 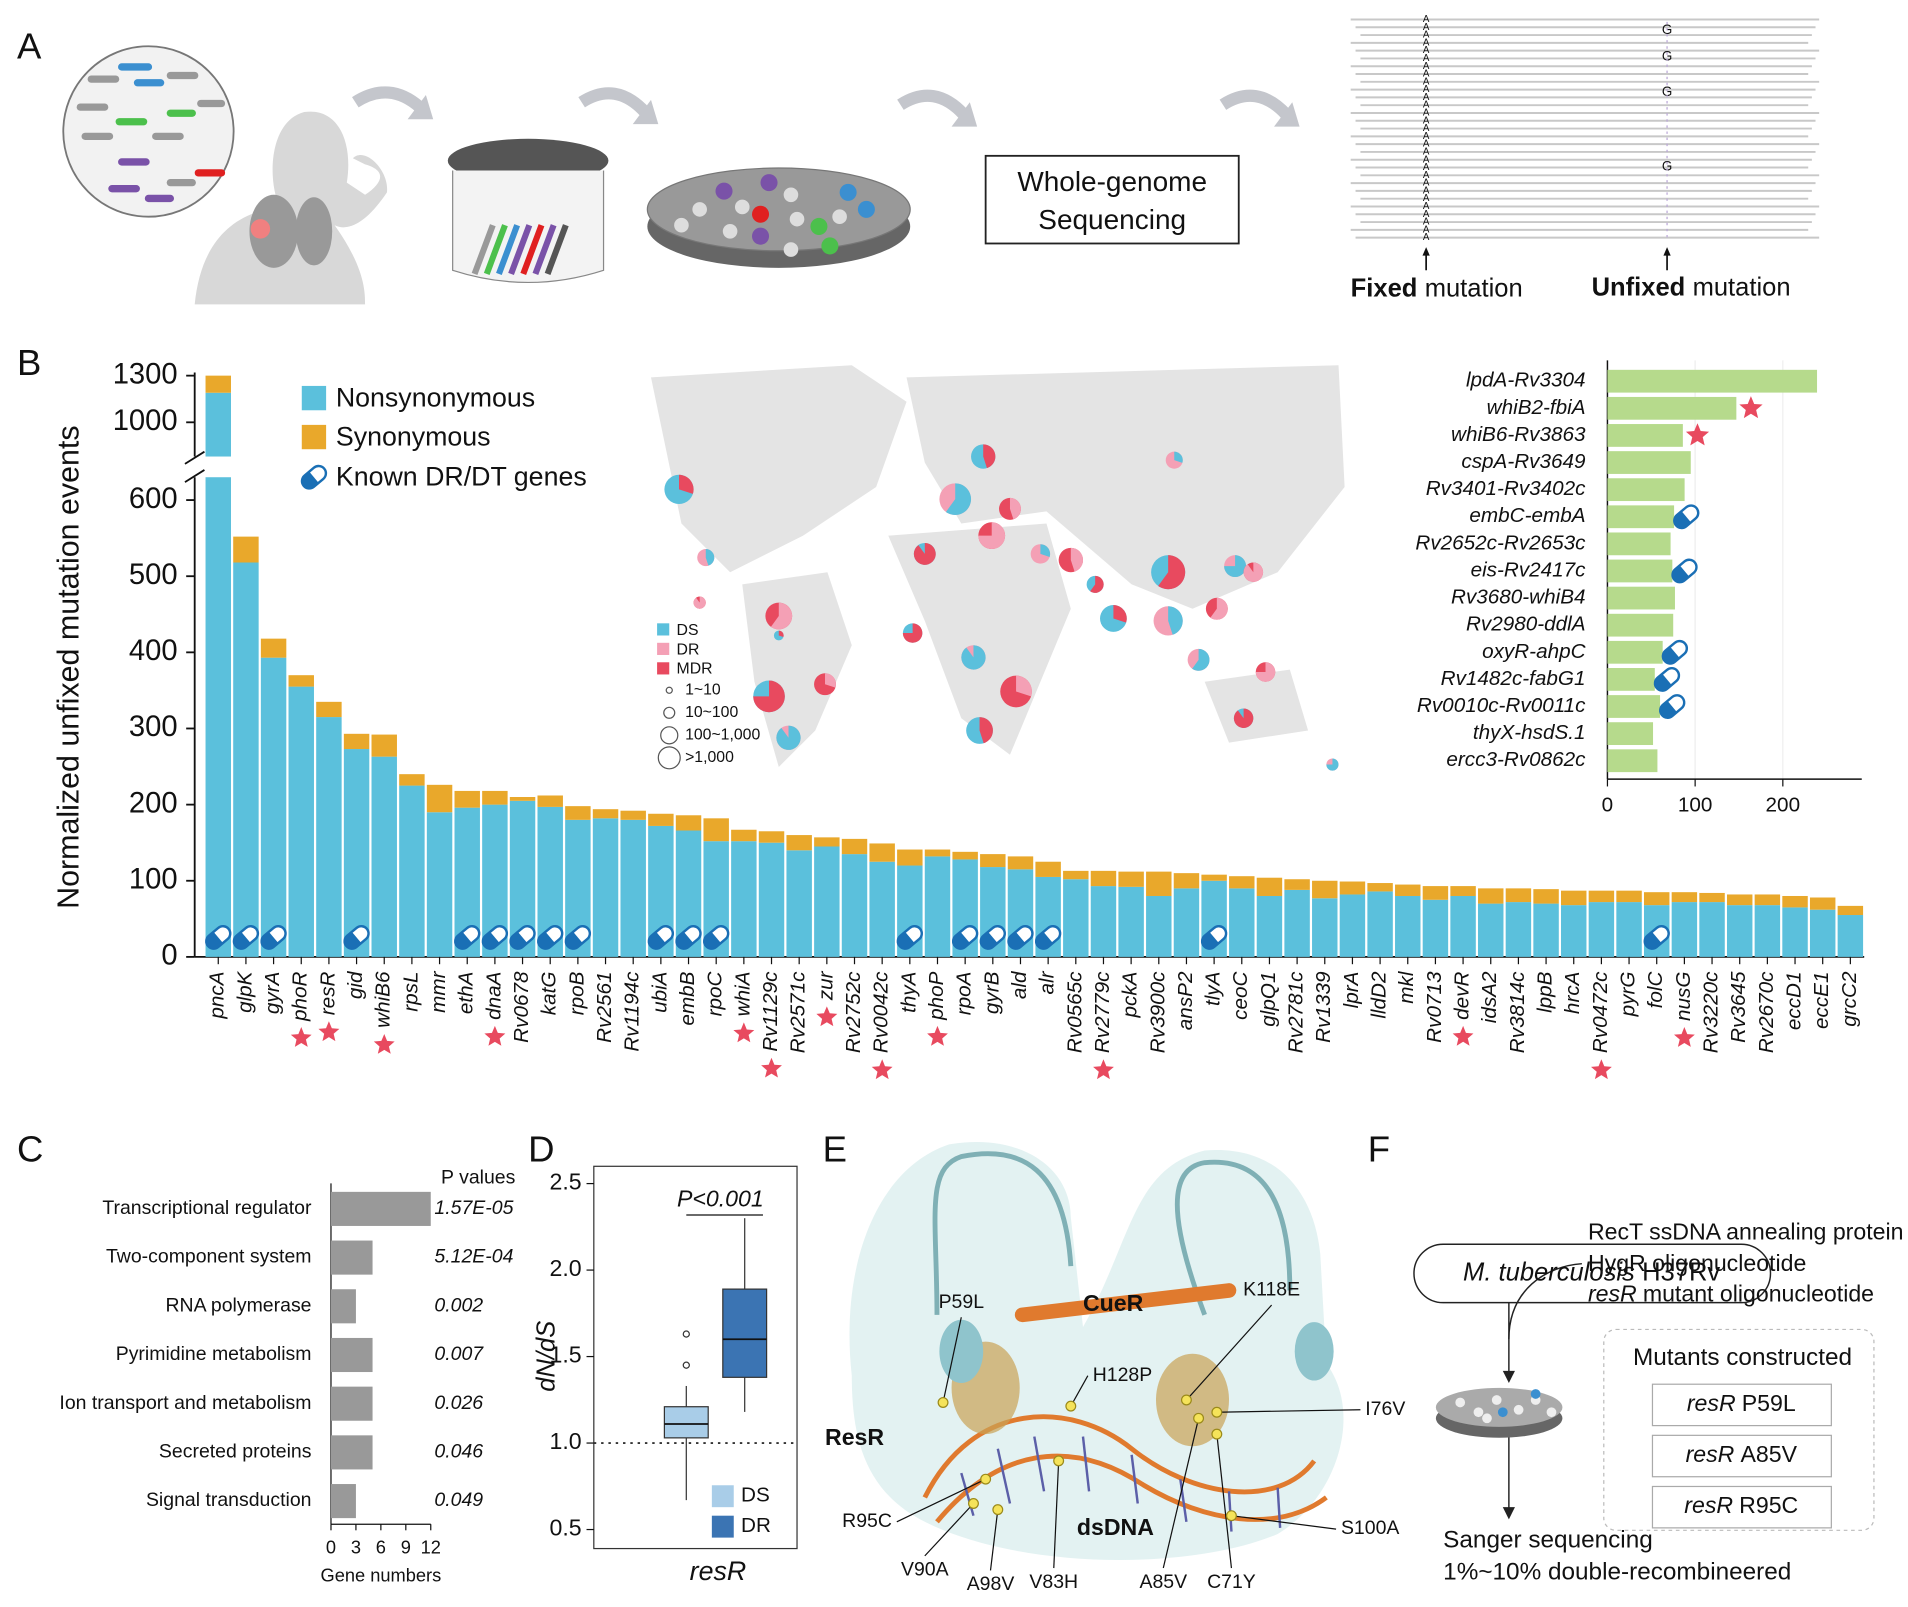 I want to click on map-legend-text: MDR, so click(x=695, y=669).